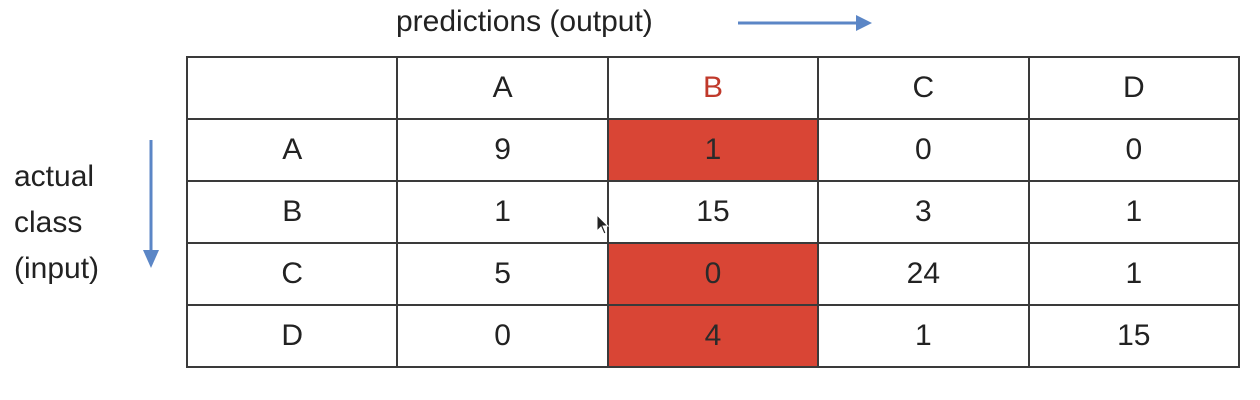 This screenshot has height=400, width=1260. What do you see at coordinates (292, 336) in the screenshot?
I see `row-header-d: D` at bounding box center [292, 336].